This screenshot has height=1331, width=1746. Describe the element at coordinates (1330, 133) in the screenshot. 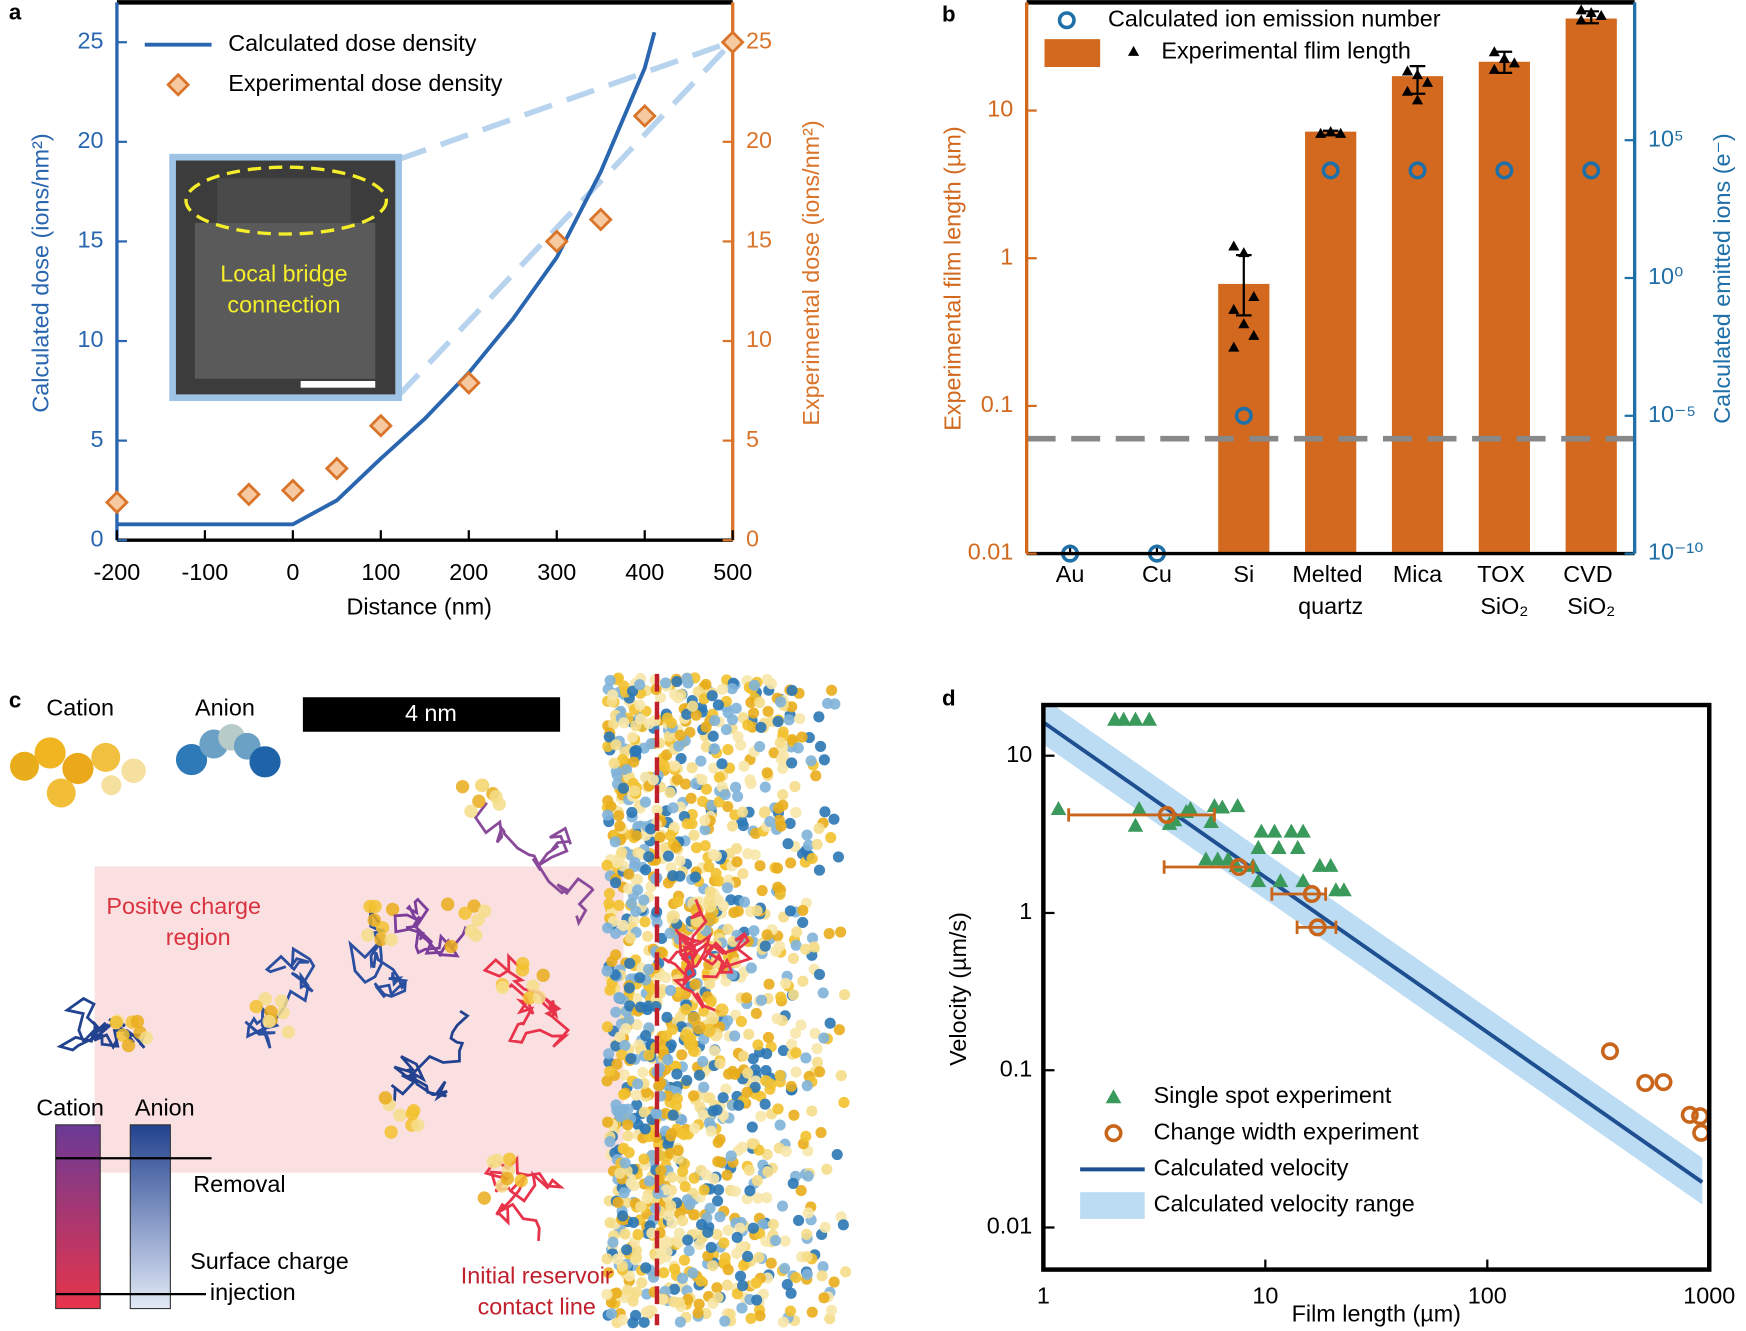

I see `error-bar` at that location.